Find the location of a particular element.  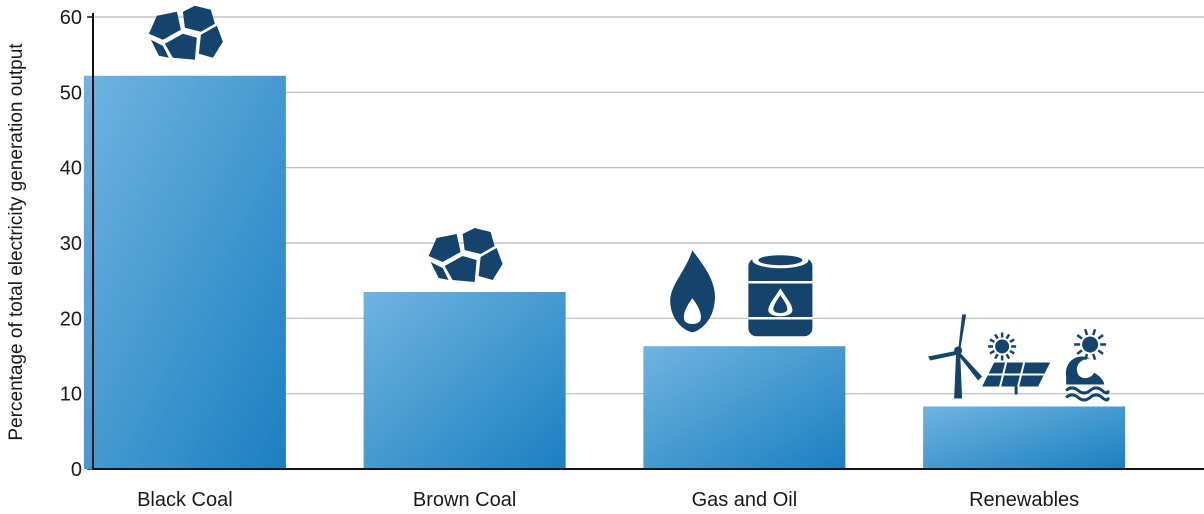

category-label: Brown Coal is located at coordinates (464, 500).